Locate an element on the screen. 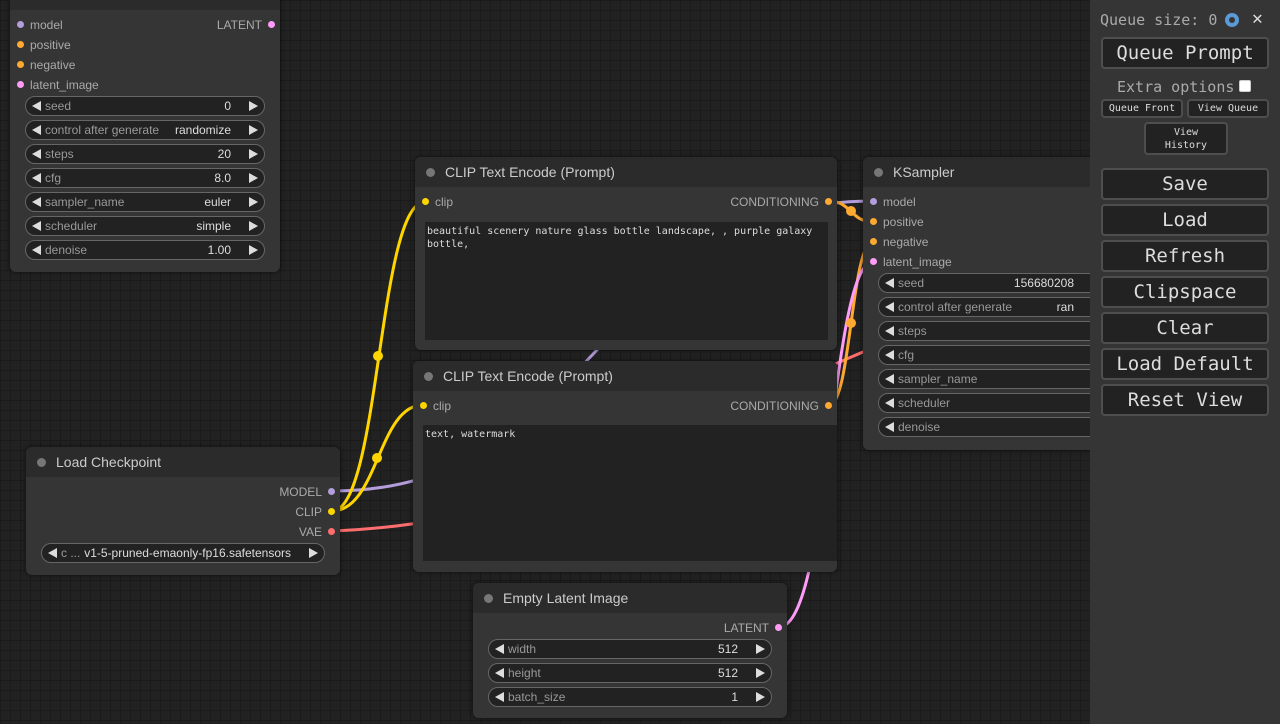 This screenshot has width=1280, height=724. queue-prompt-button: Queue Prompt is located at coordinates (1185, 53).